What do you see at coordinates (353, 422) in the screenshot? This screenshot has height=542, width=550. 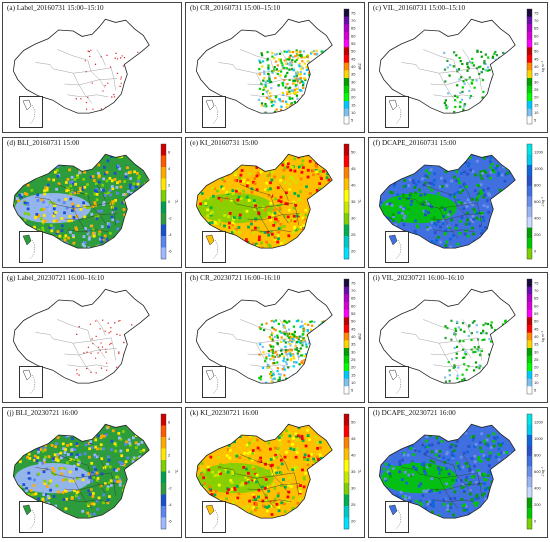 I see `colorbar-tick-label: 50` at bounding box center [353, 422].